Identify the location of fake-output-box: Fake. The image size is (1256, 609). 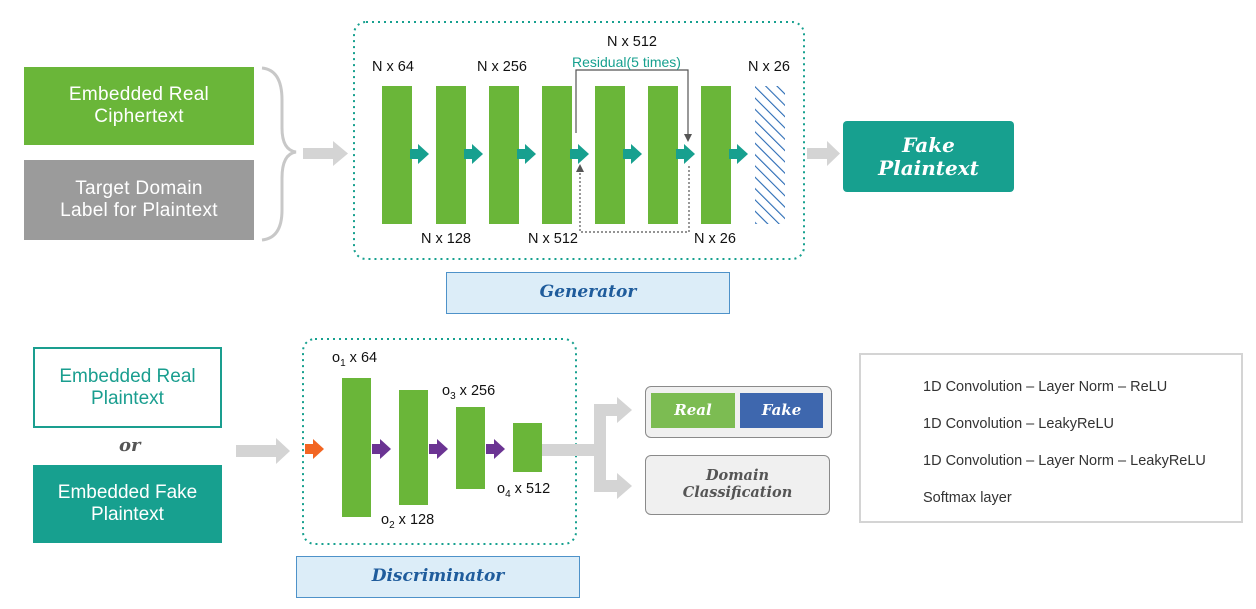
(781, 410).